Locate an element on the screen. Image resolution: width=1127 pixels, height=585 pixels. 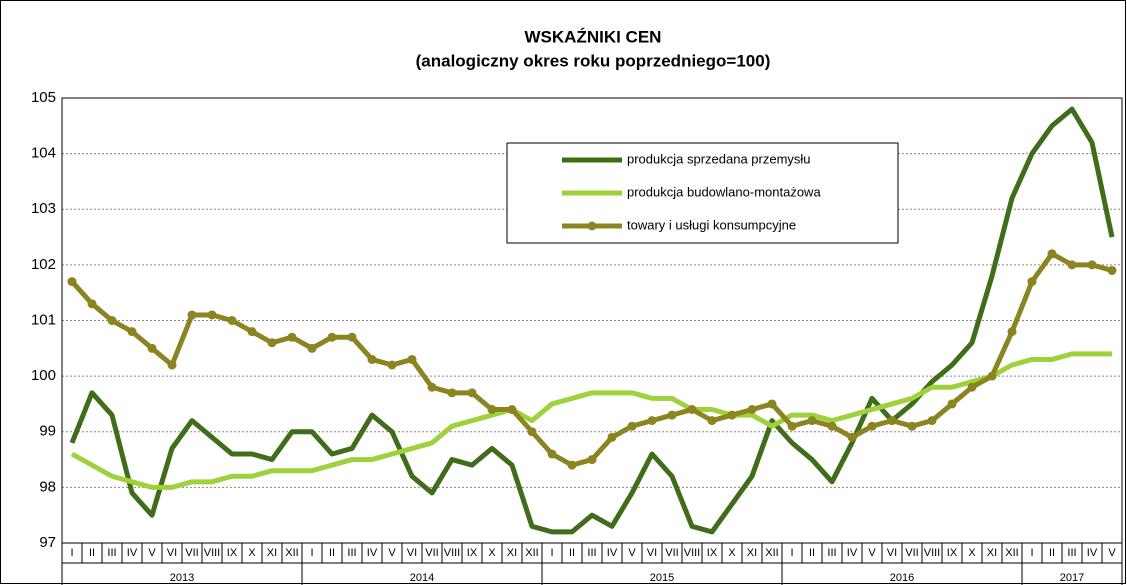
y-tick-label: 99 is located at coordinates (47, 431).